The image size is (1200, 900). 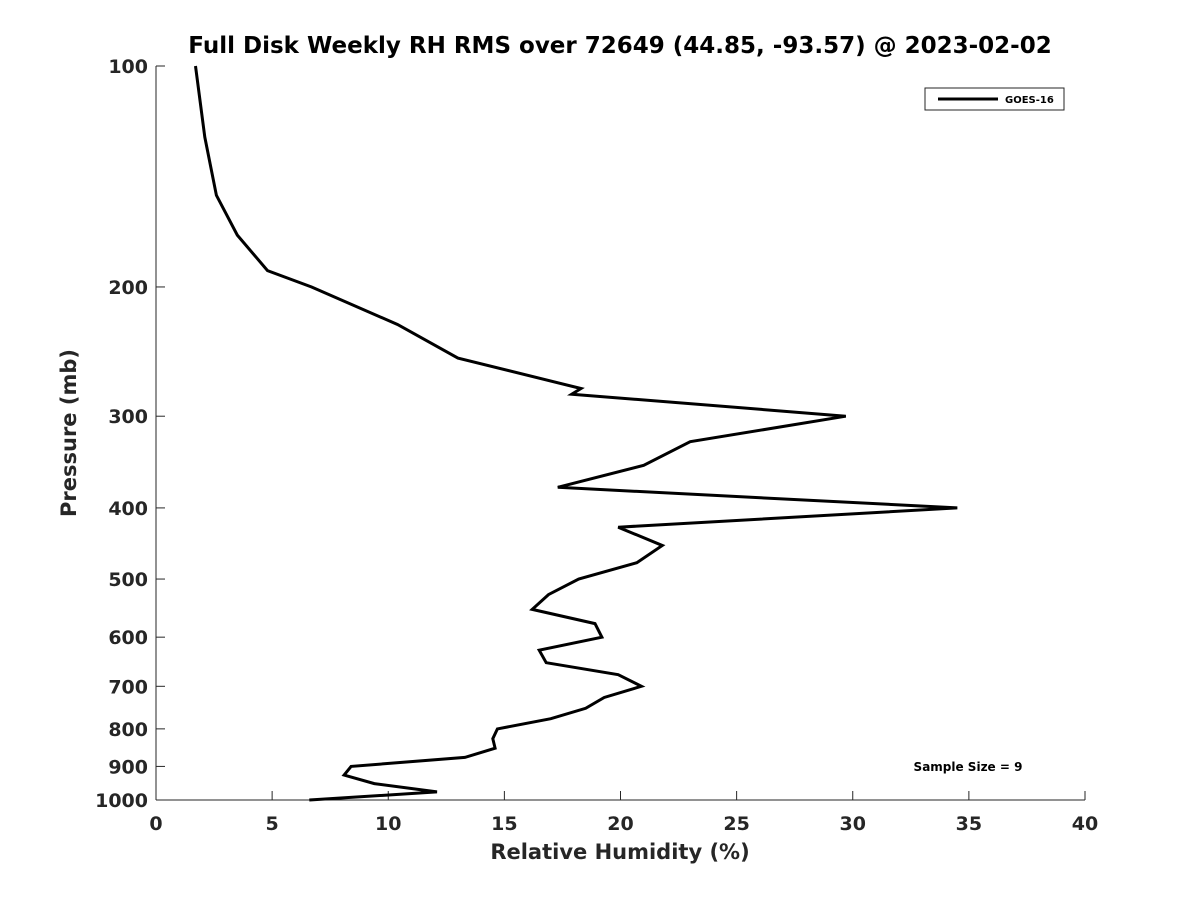 I want to click on x-tick-label: 0, so click(x=155, y=824).